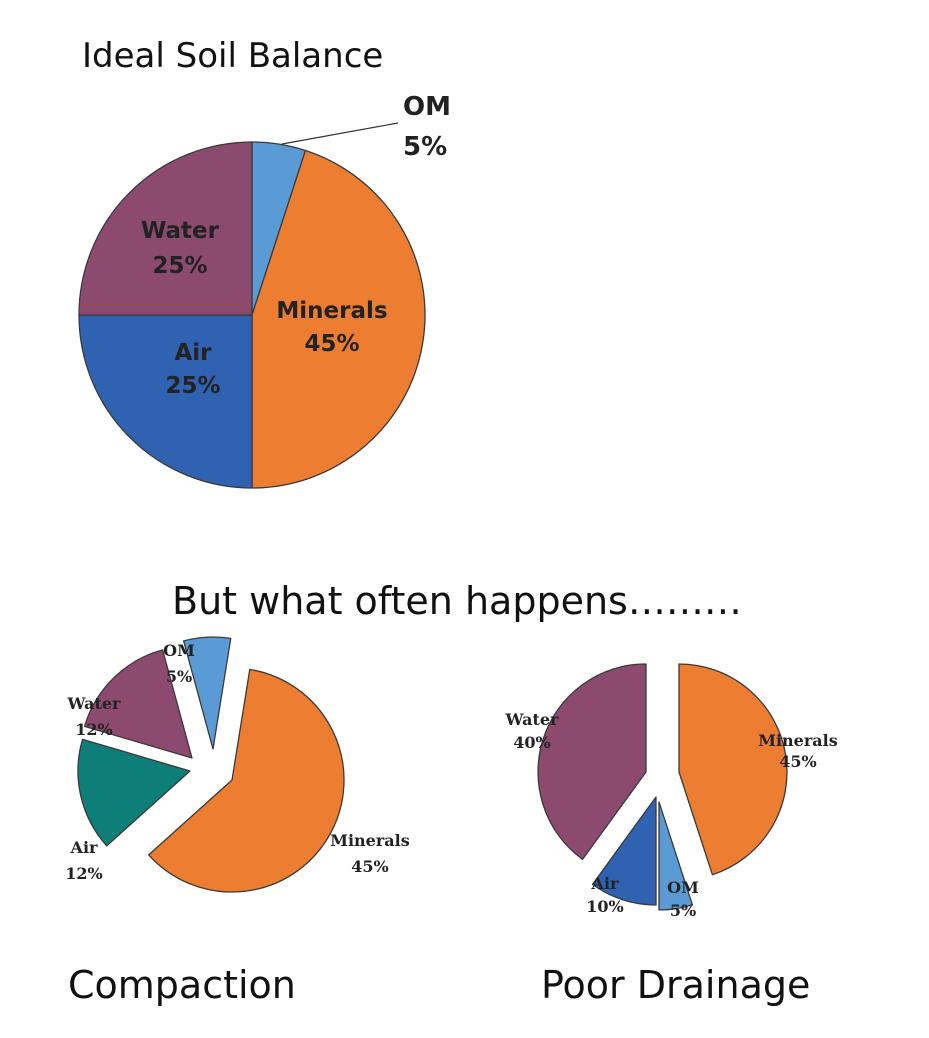  Describe the element at coordinates (179, 676) in the screenshot. I see `compaction-om-value: 5%` at that location.